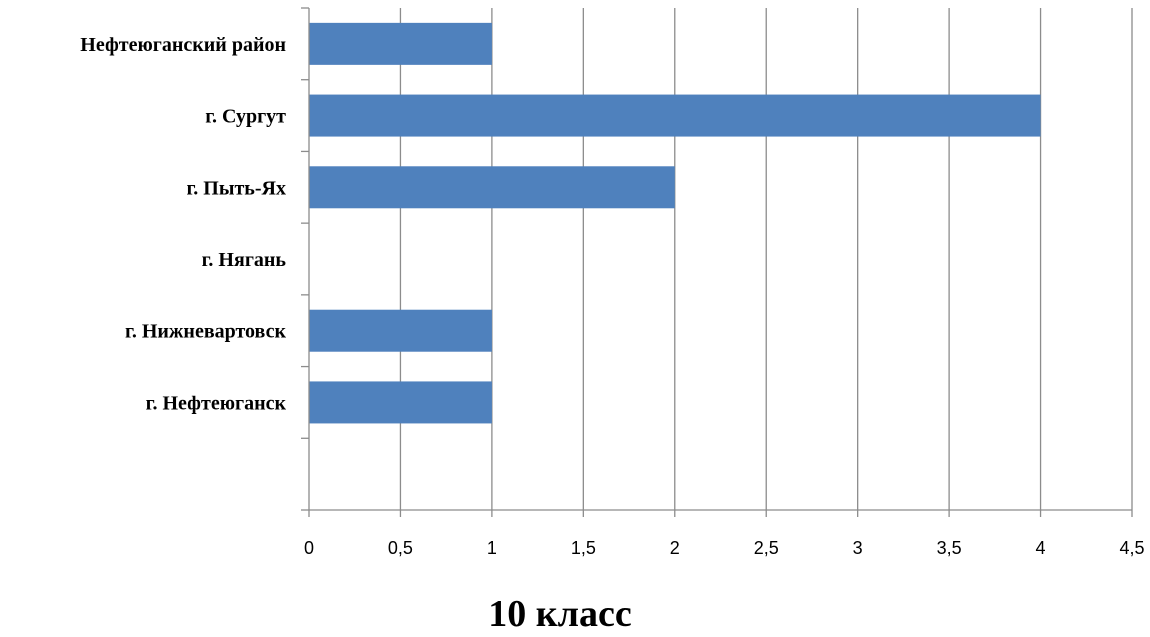 This screenshot has height=637, width=1150. What do you see at coordinates (583, 548) in the screenshot?
I see `x-tick-label: 1,5` at bounding box center [583, 548].